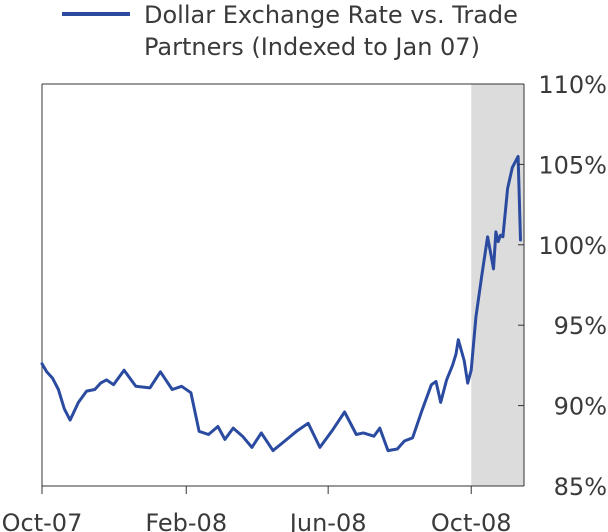  What do you see at coordinates (471, 520) in the screenshot?
I see `x-tick-label: Oct-08` at bounding box center [471, 520].